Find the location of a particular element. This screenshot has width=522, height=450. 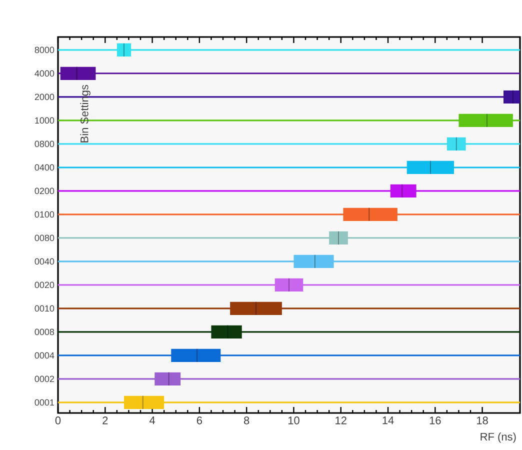

x-tick-label: 10 is located at coordinates (294, 420).